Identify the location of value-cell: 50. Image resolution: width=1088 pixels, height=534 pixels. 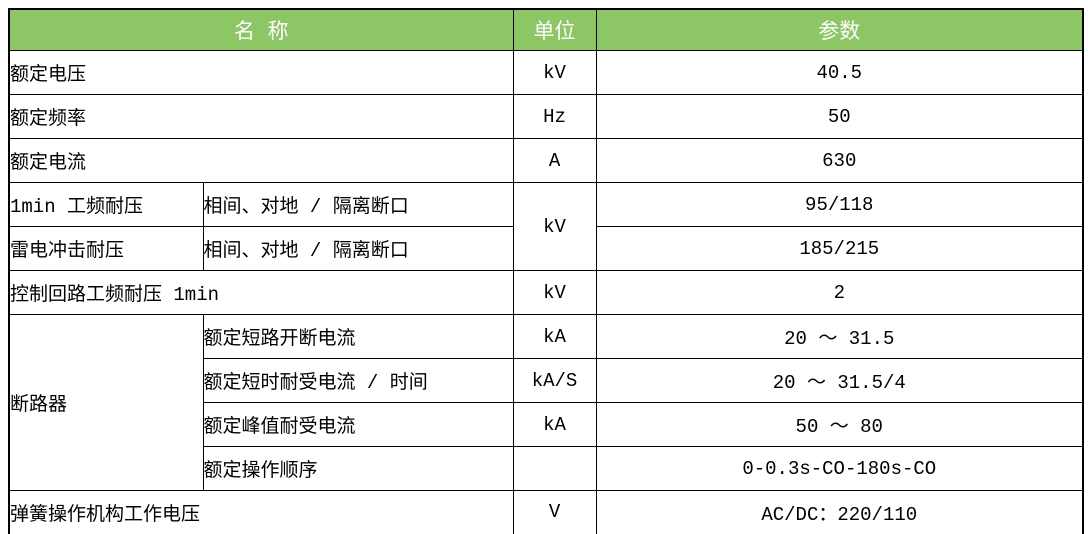
(839, 116).